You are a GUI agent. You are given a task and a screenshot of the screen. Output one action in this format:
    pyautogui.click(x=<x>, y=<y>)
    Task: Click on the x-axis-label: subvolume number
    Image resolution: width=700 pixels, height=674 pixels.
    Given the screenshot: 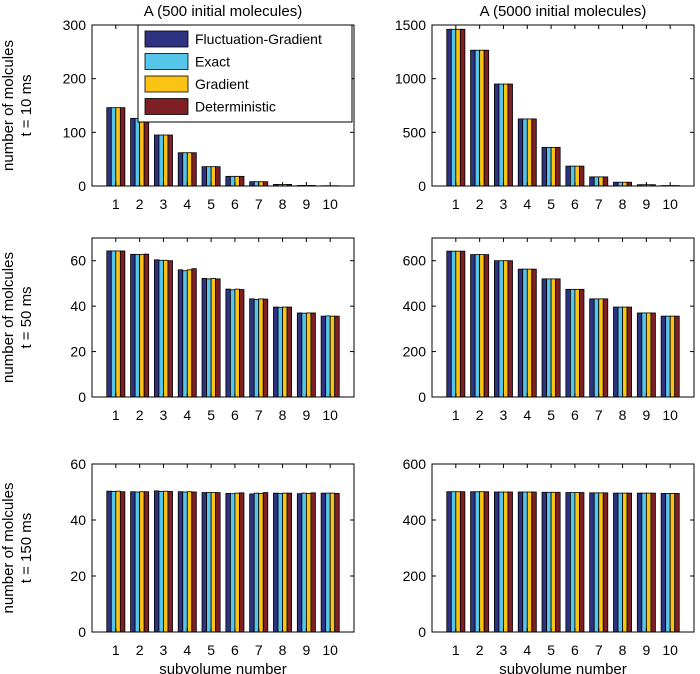 What is the action you would take?
    pyautogui.click(x=563, y=667)
    